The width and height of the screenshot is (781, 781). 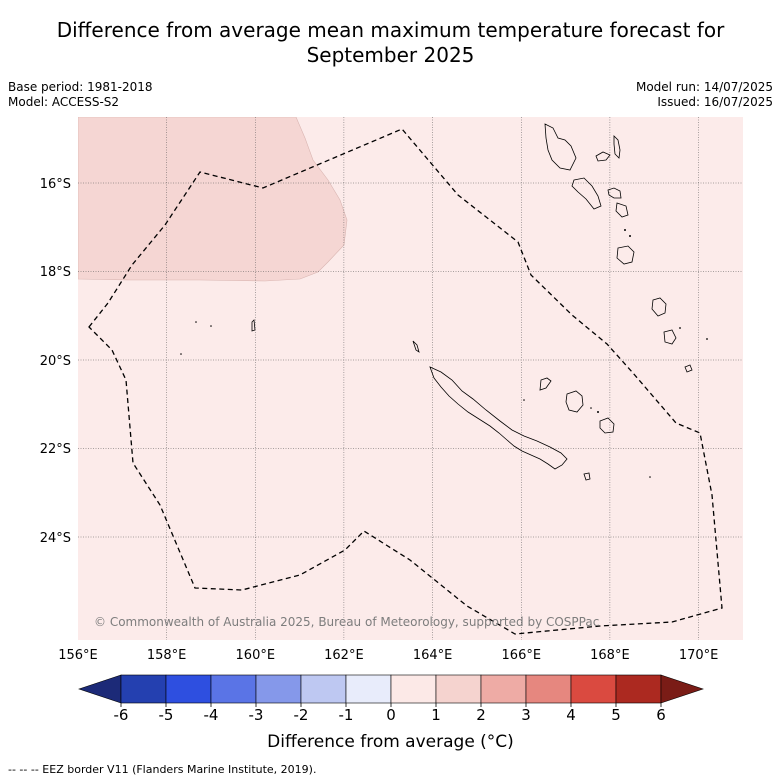 I want to click on lat-label-24s: 24°S, so click(x=55, y=538).